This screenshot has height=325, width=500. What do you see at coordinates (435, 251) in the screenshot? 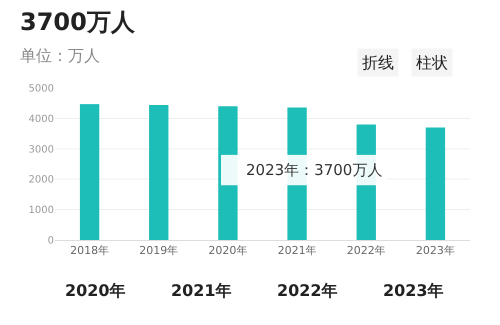
I see `x-tick-label: 2023年` at bounding box center [435, 251].